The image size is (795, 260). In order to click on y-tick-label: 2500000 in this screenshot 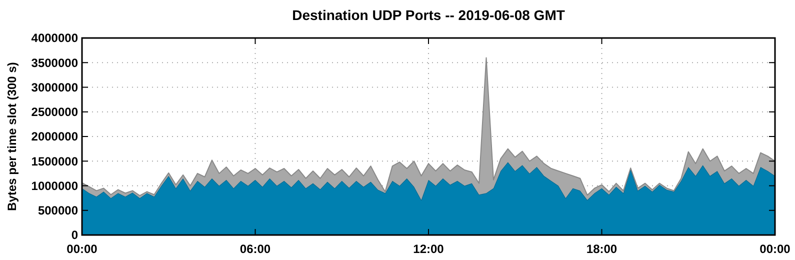, I will do `click(54, 112)`.